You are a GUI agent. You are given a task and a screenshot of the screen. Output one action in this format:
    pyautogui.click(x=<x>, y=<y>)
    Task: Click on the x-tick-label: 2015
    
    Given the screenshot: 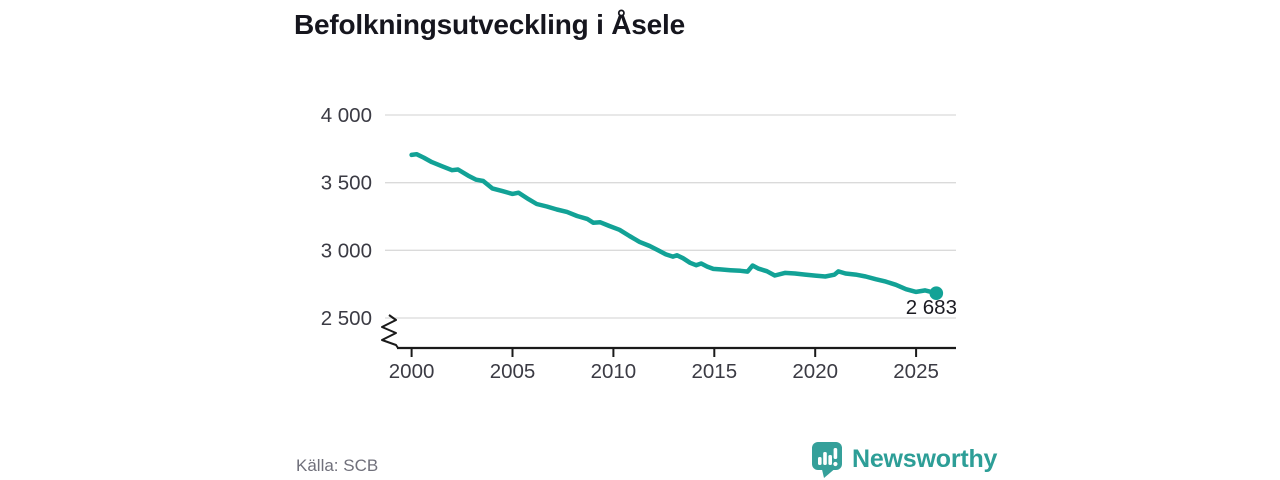 What is the action you would take?
    pyautogui.click(x=714, y=371)
    